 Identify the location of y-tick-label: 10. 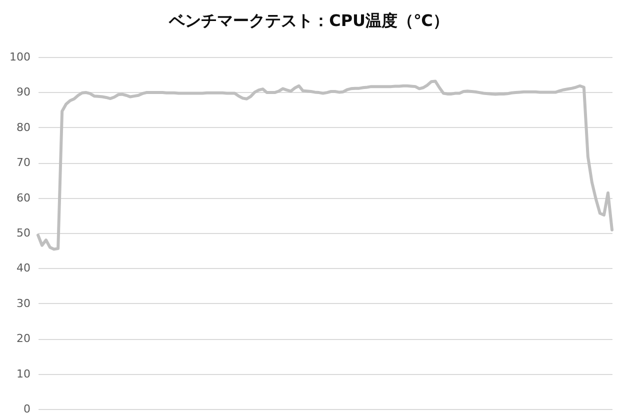
(23, 373).